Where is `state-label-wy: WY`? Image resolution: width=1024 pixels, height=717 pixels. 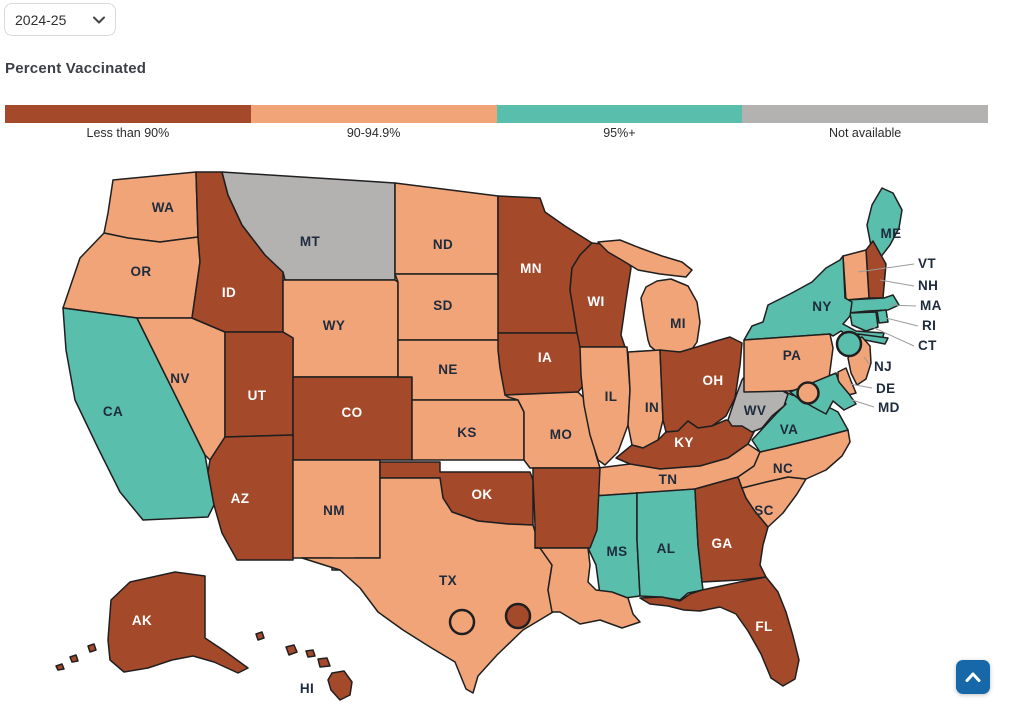
state-label-wy: WY is located at coordinates (334, 325).